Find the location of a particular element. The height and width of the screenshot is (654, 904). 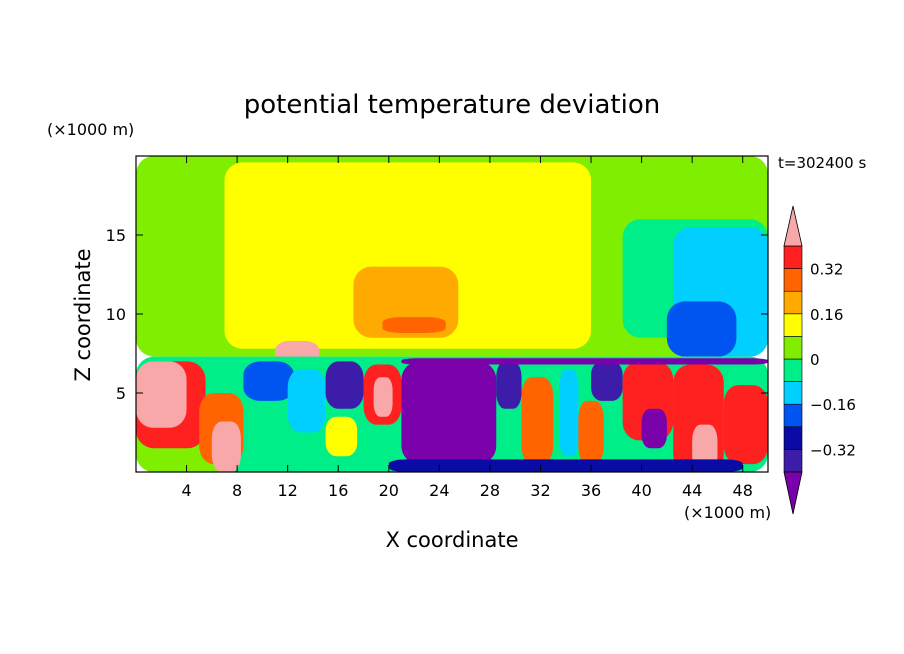

x-unit-label: (×1000 m) is located at coordinates (727, 512).